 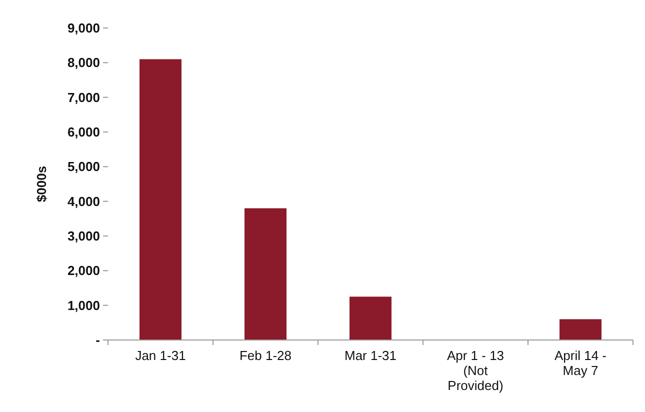 I want to click on y-tick-label: 3,000, so click(x=83, y=236).